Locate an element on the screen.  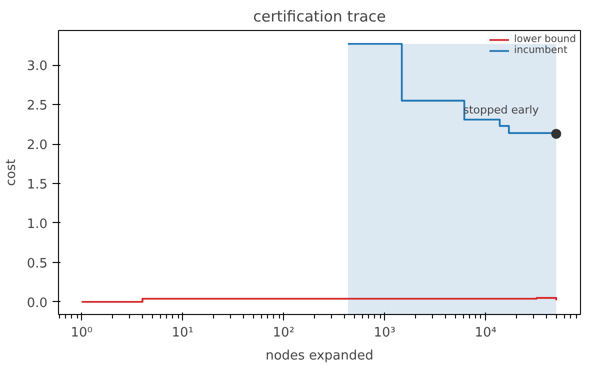
y-tick-label: 0.0 is located at coordinates (37, 303).